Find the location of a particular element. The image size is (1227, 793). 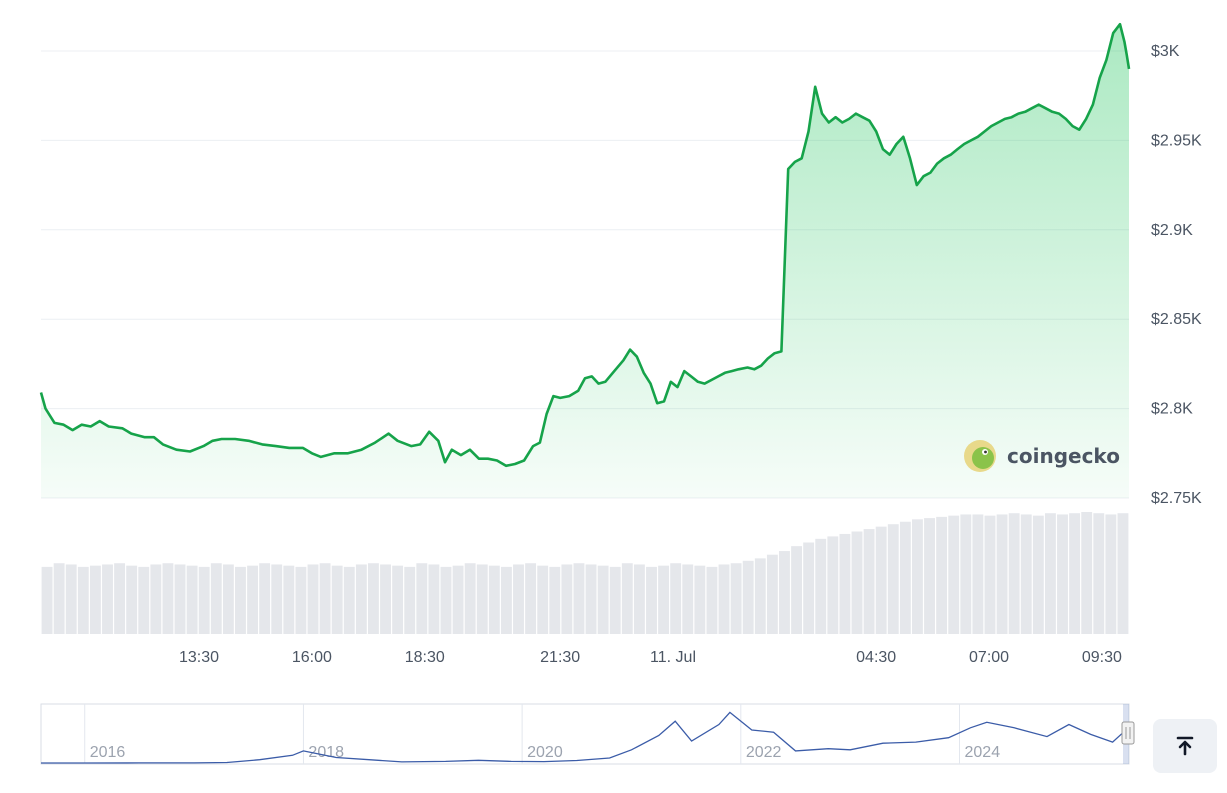

x-tick-label: 09:30 is located at coordinates (1102, 657).